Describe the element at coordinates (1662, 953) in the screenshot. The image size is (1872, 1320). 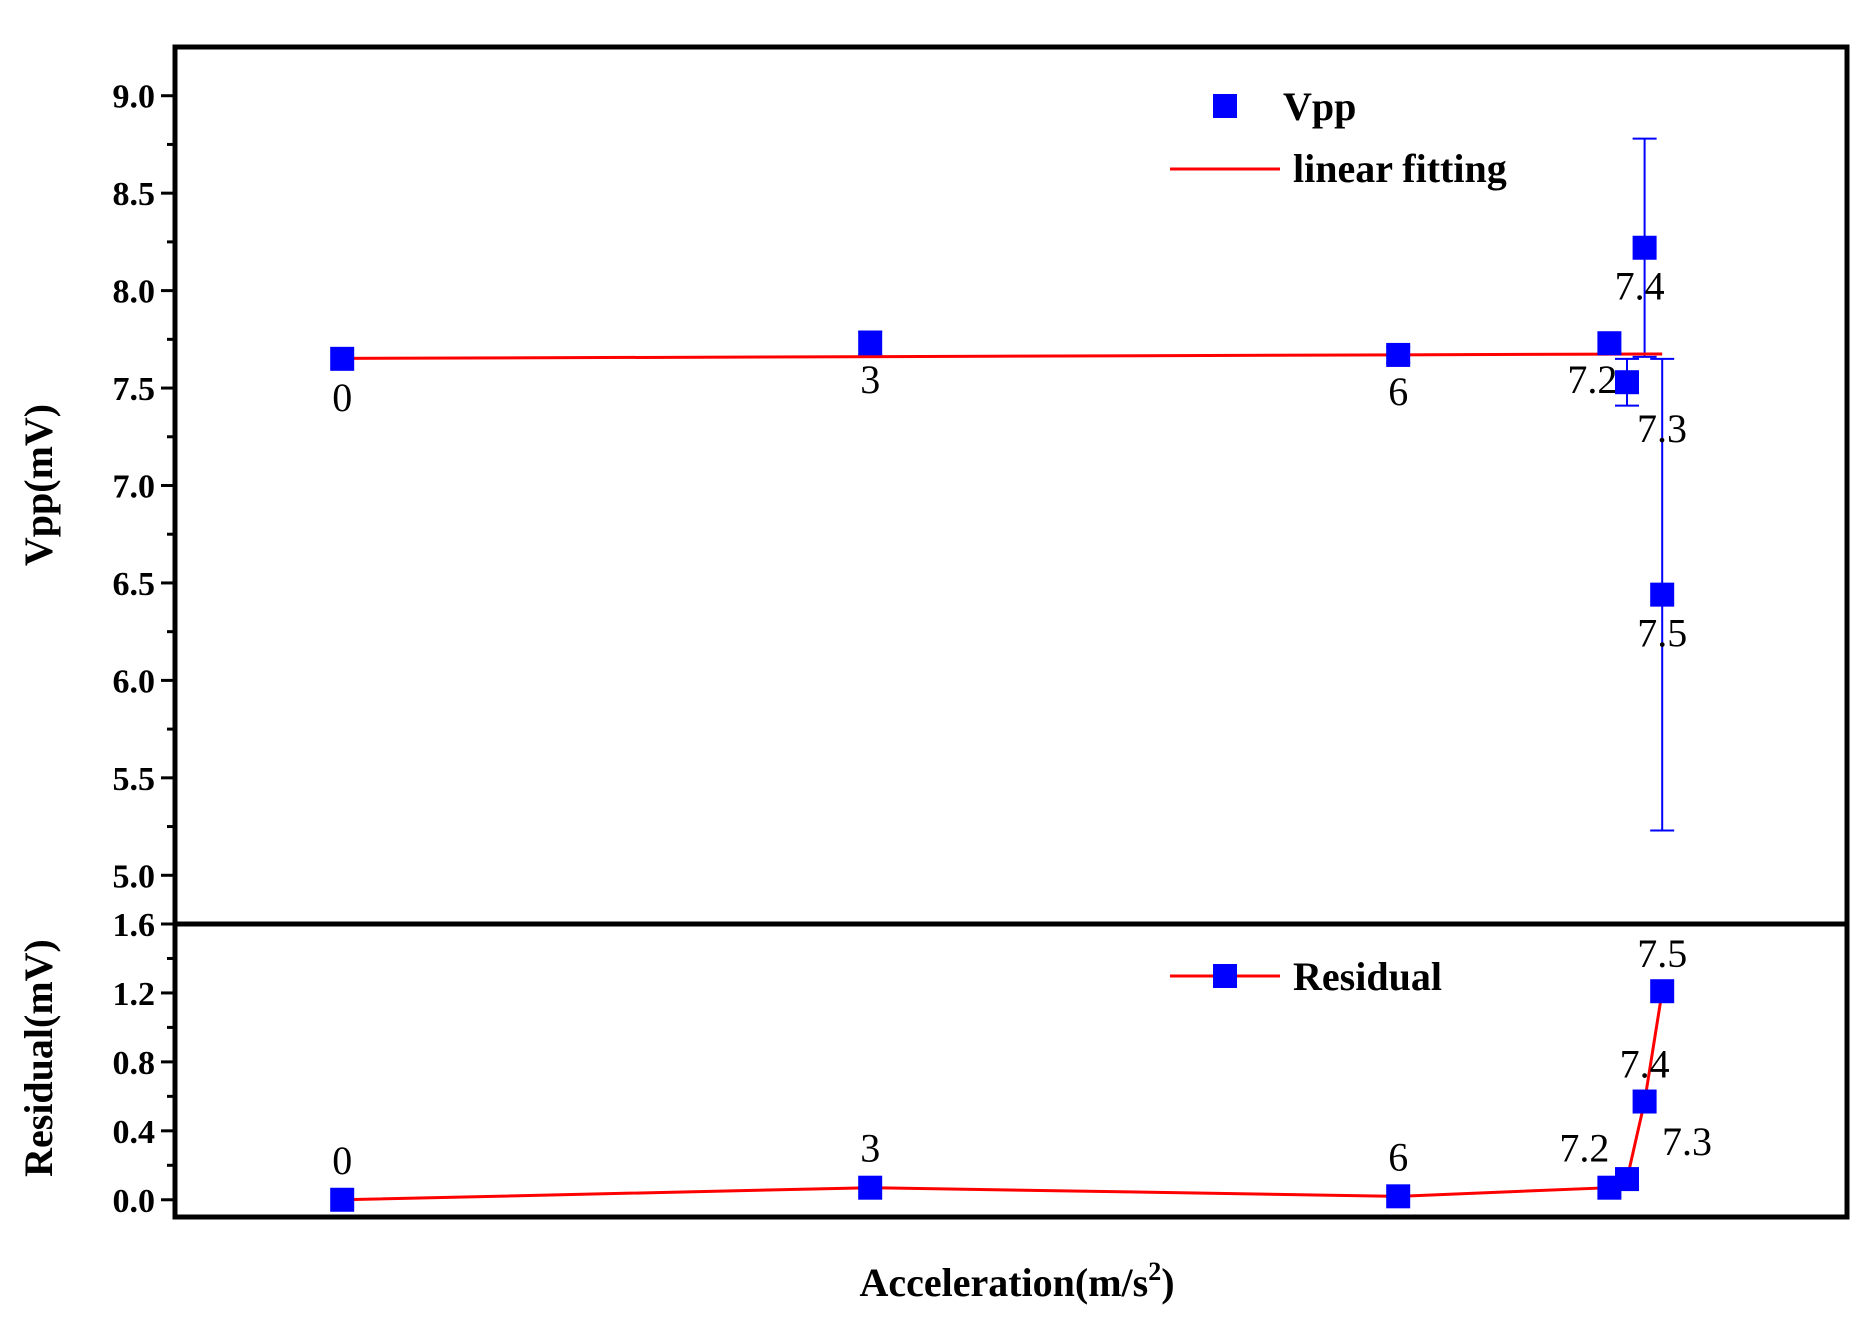
I see `residual-point-label: 7.5` at that location.